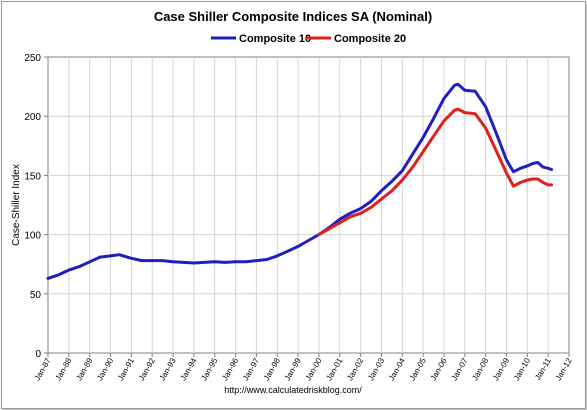 Image resolution: width=587 pixels, height=410 pixels. Describe the element at coordinates (84, 369) in the screenshot. I see `x-tick-label: Jan-89` at that location.